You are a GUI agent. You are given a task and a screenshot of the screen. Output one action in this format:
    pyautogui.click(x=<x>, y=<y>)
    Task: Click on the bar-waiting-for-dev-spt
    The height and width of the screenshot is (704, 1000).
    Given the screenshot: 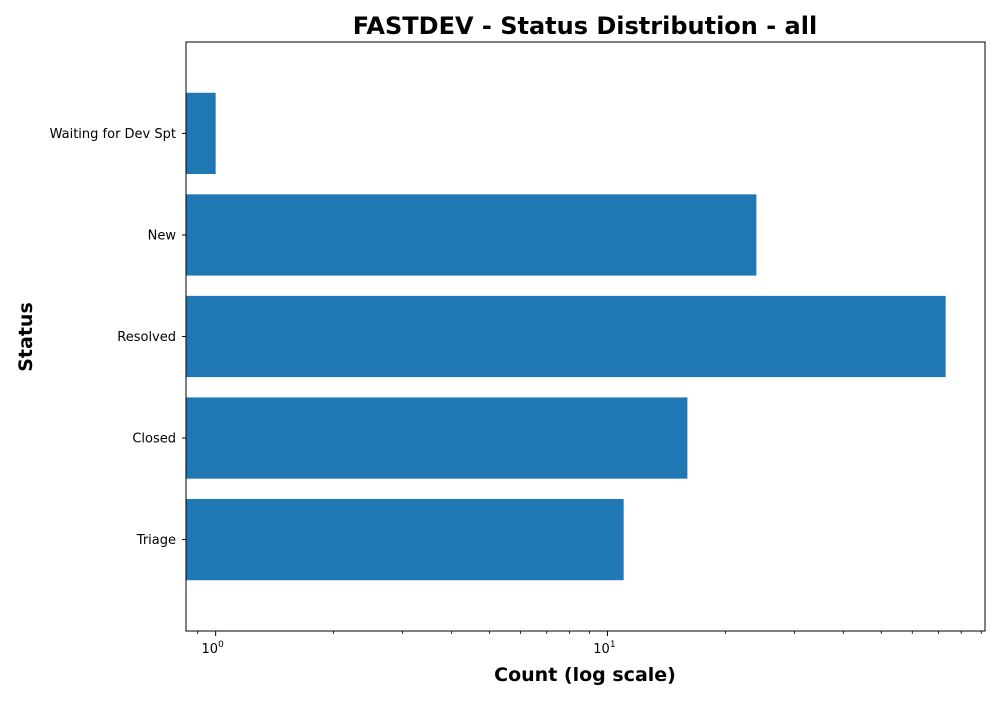 What is the action you would take?
    pyautogui.click(x=201, y=133)
    